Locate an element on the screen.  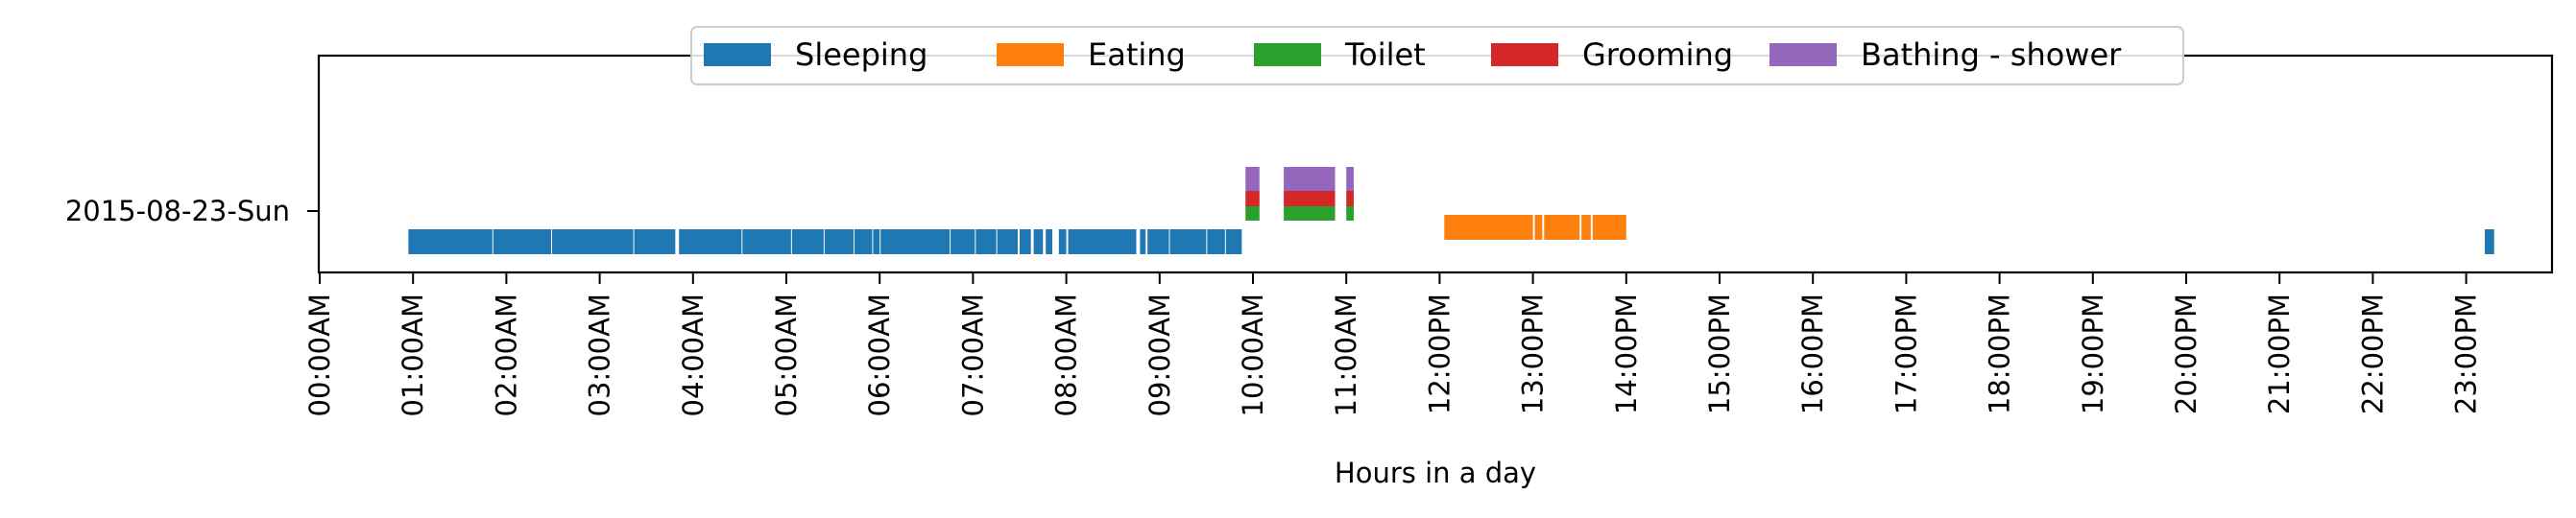
x-tick-label: 19:00PM is located at coordinates (2093, 354).